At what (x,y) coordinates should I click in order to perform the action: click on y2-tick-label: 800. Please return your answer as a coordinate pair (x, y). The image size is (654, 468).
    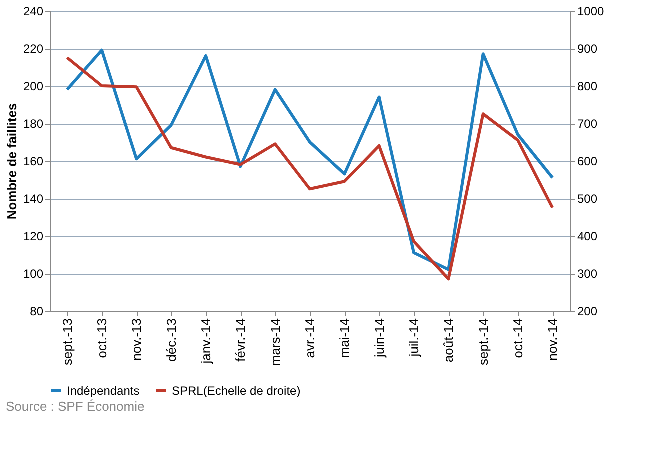
    Looking at the image, I should click on (588, 87).